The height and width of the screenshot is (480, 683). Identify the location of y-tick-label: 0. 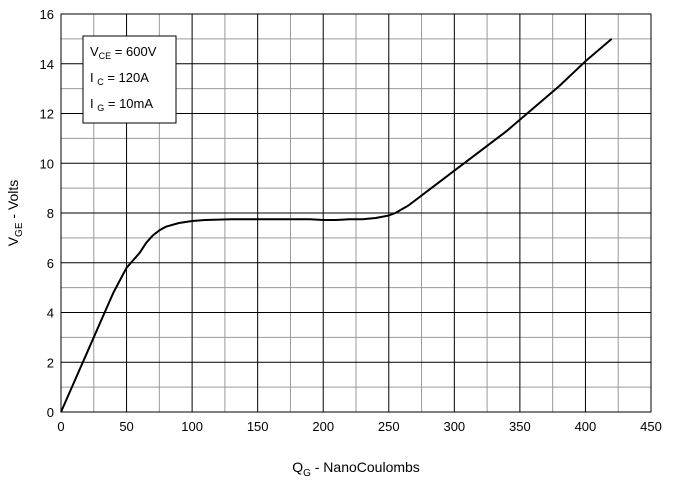
(50, 412).